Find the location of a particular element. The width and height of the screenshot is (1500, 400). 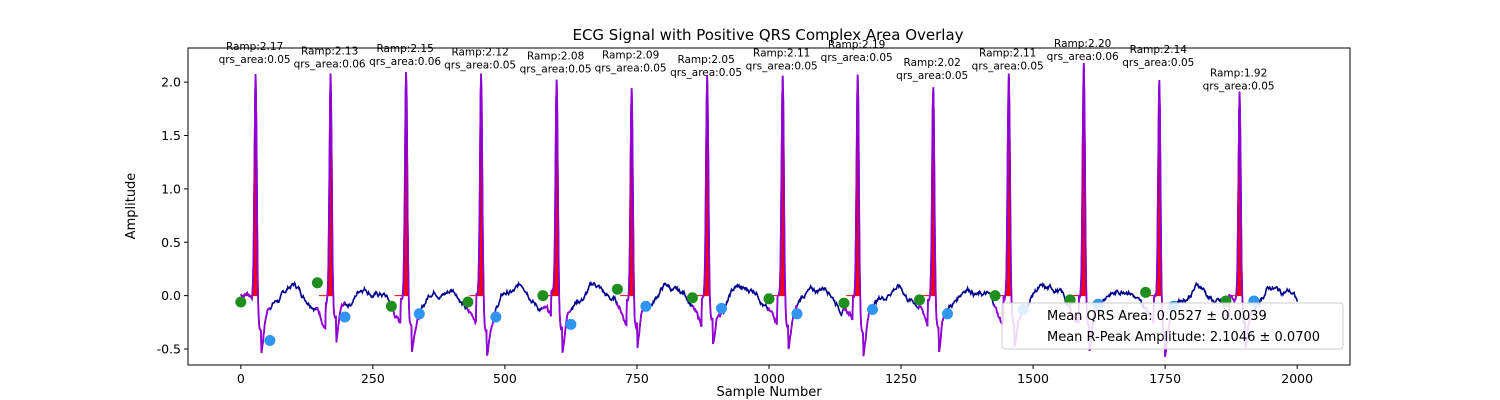

y-tick-label: 1.0 is located at coordinates (171, 188).